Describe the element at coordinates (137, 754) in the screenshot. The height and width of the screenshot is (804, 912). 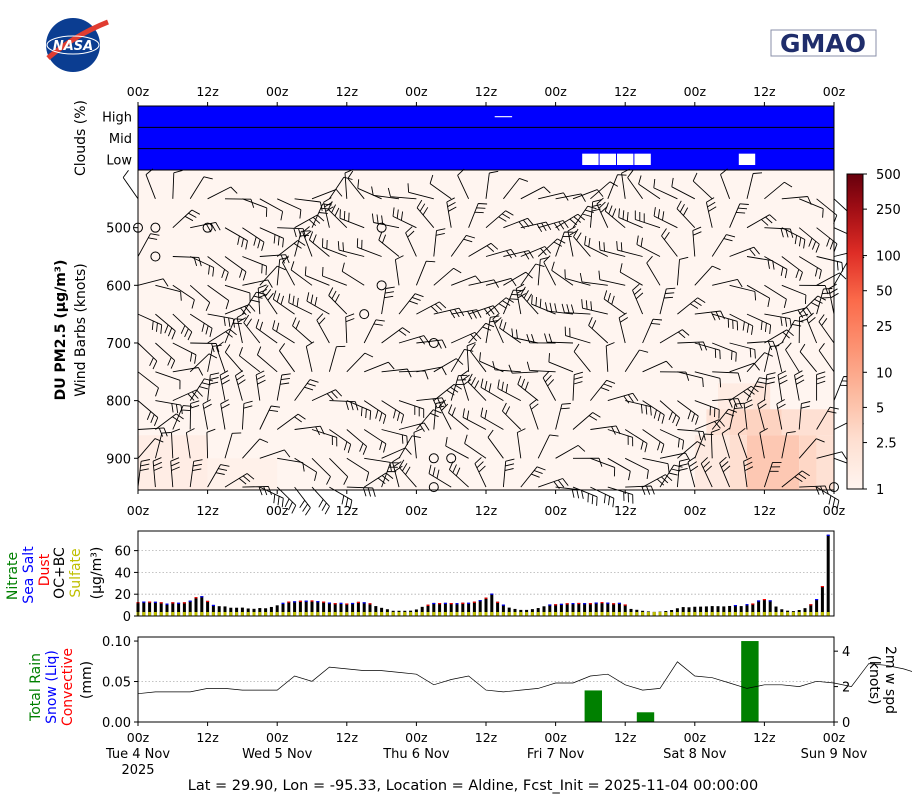
I see `day-label: Tue 4 Nov` at that location.